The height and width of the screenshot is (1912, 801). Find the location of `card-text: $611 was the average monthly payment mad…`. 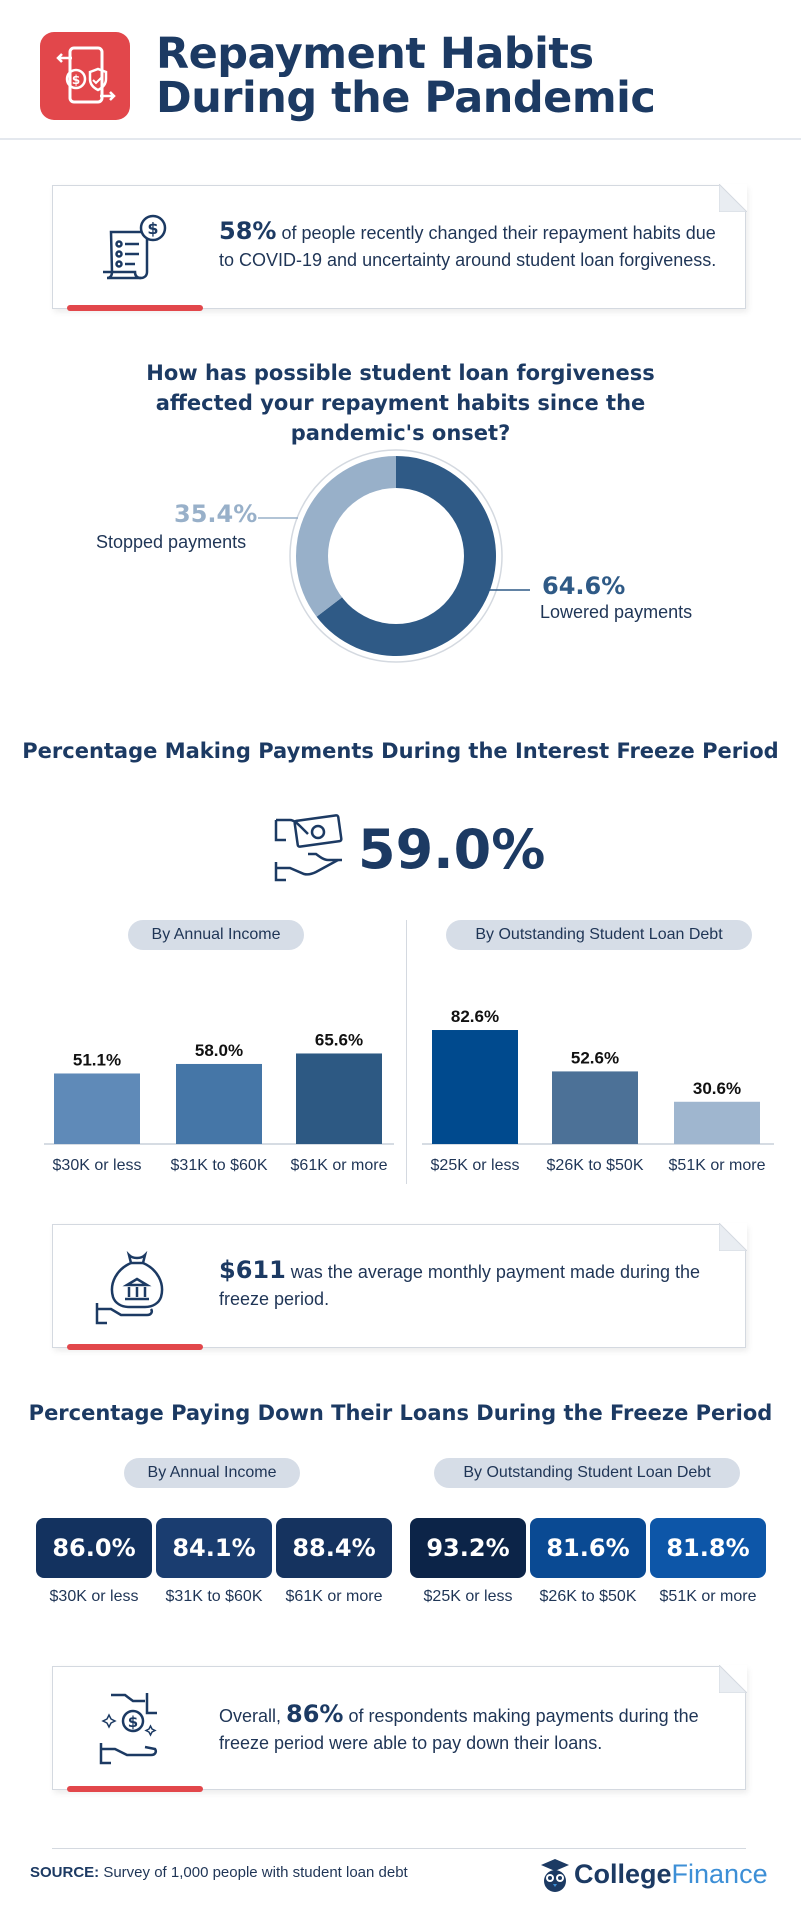

card-text: $611 was the average monthly payment mad… is located at coordinates (474, 1285).